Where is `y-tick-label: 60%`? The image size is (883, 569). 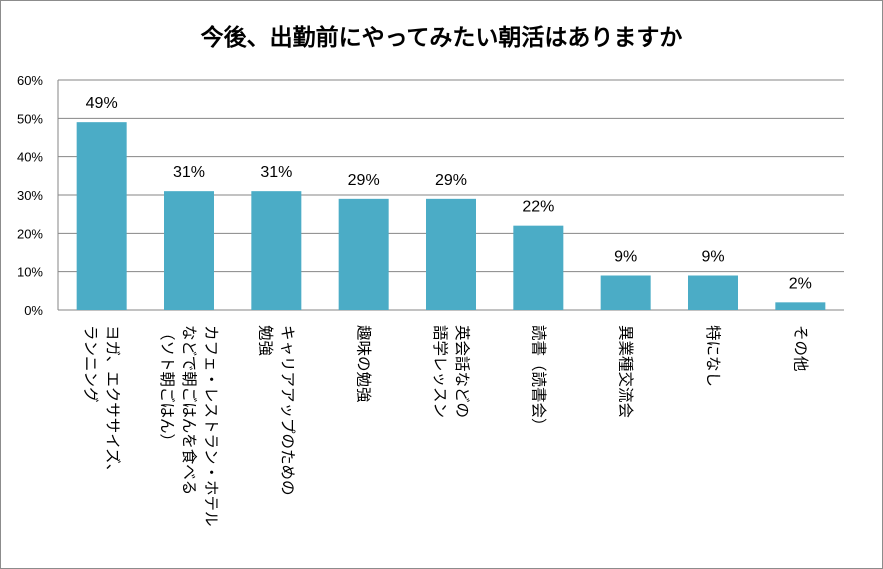 y-tick-label: 60% is located at coordinates (30, 80).